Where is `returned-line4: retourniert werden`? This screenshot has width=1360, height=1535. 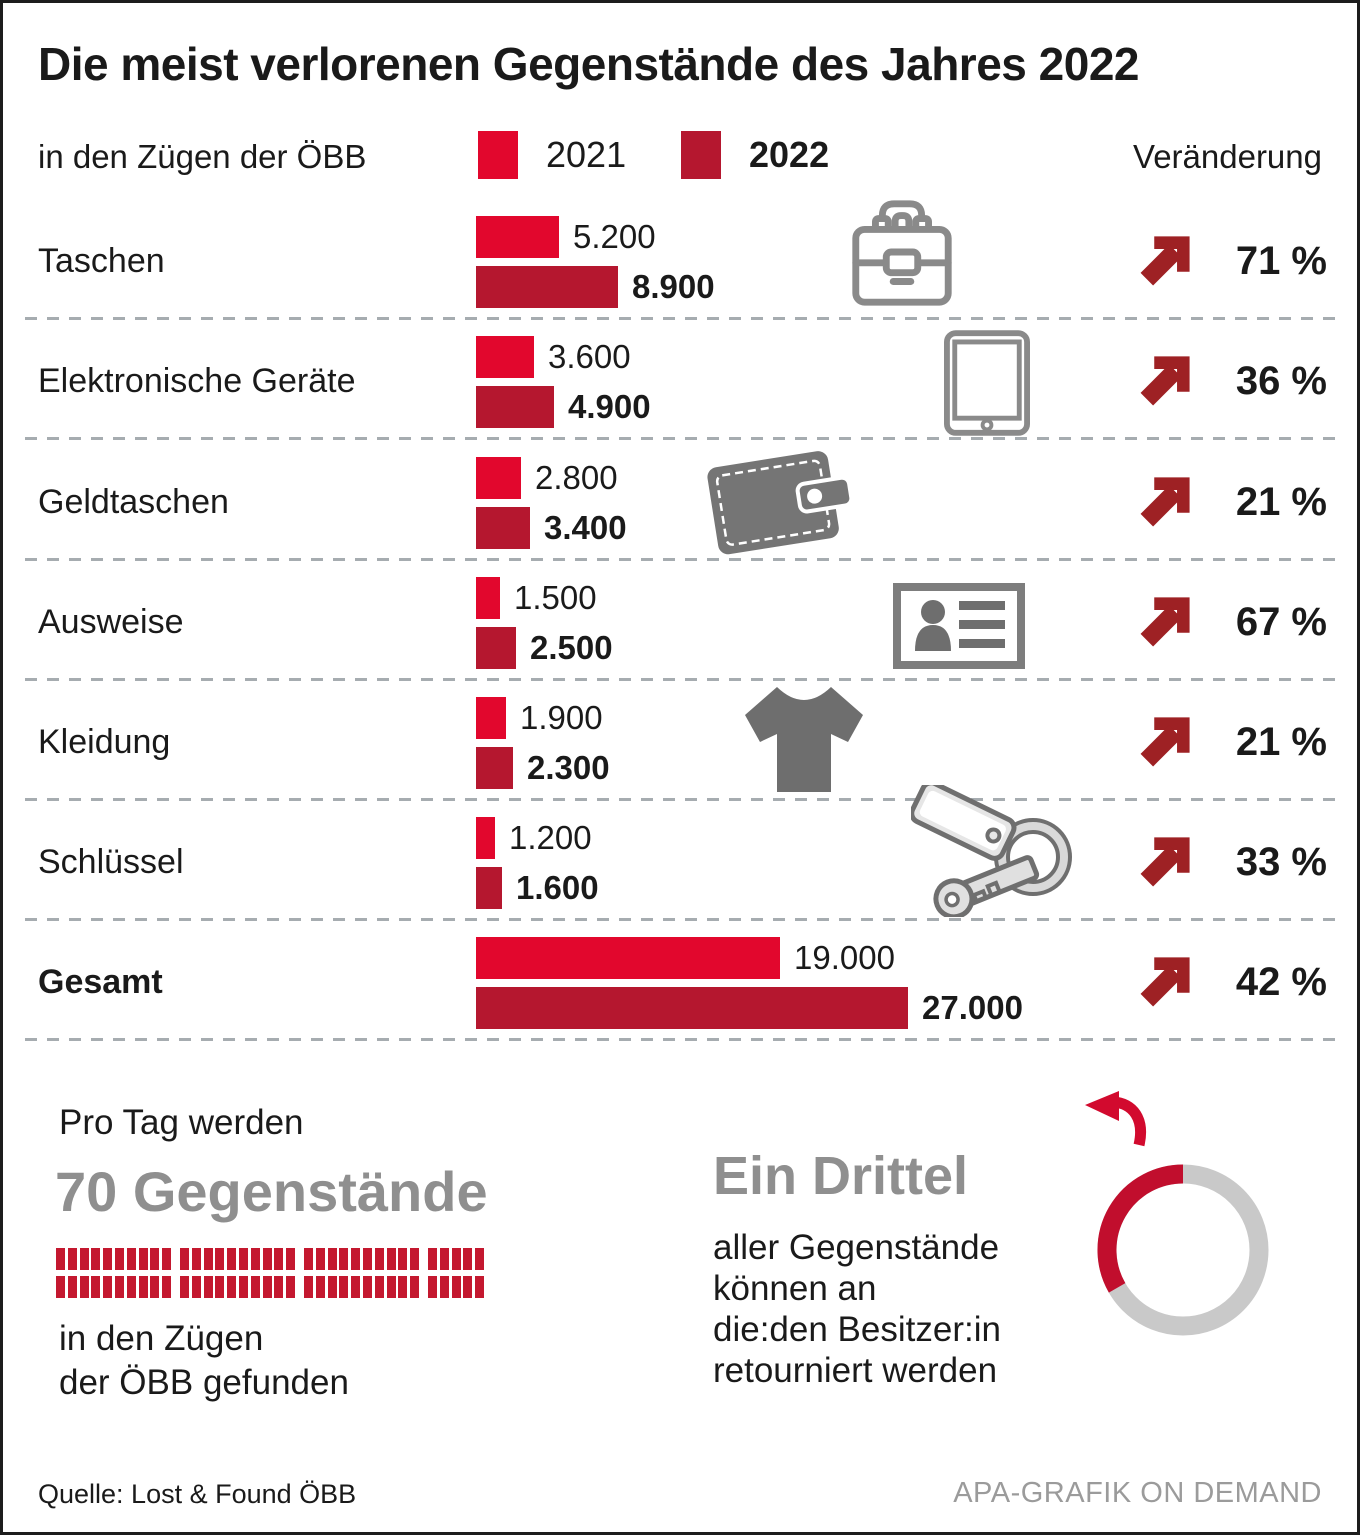
returned-line4: retourniert werden is located at coordinates (855, 1370).